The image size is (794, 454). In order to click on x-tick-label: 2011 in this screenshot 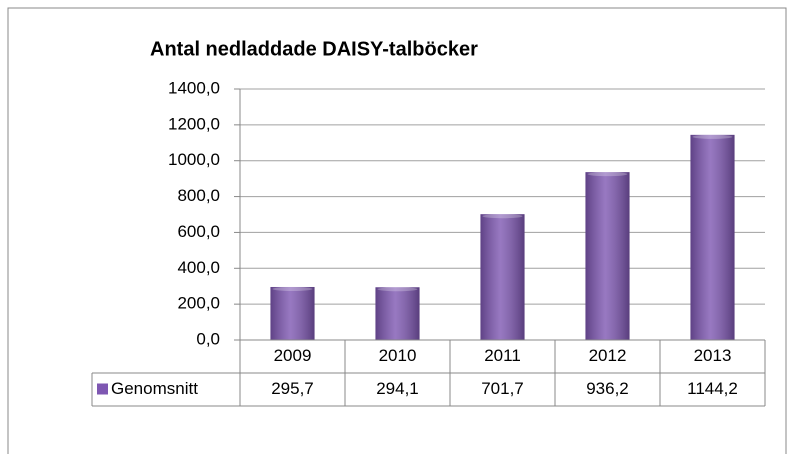, I will do `click(502, 355)`.